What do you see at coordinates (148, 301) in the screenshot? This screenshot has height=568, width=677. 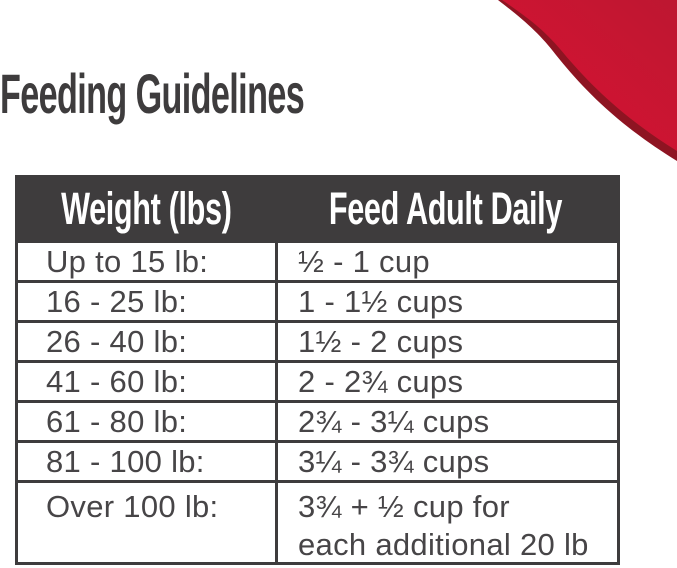 I see `weight-cell: 16 - 25 lb:` at bounding box center [148, 301].